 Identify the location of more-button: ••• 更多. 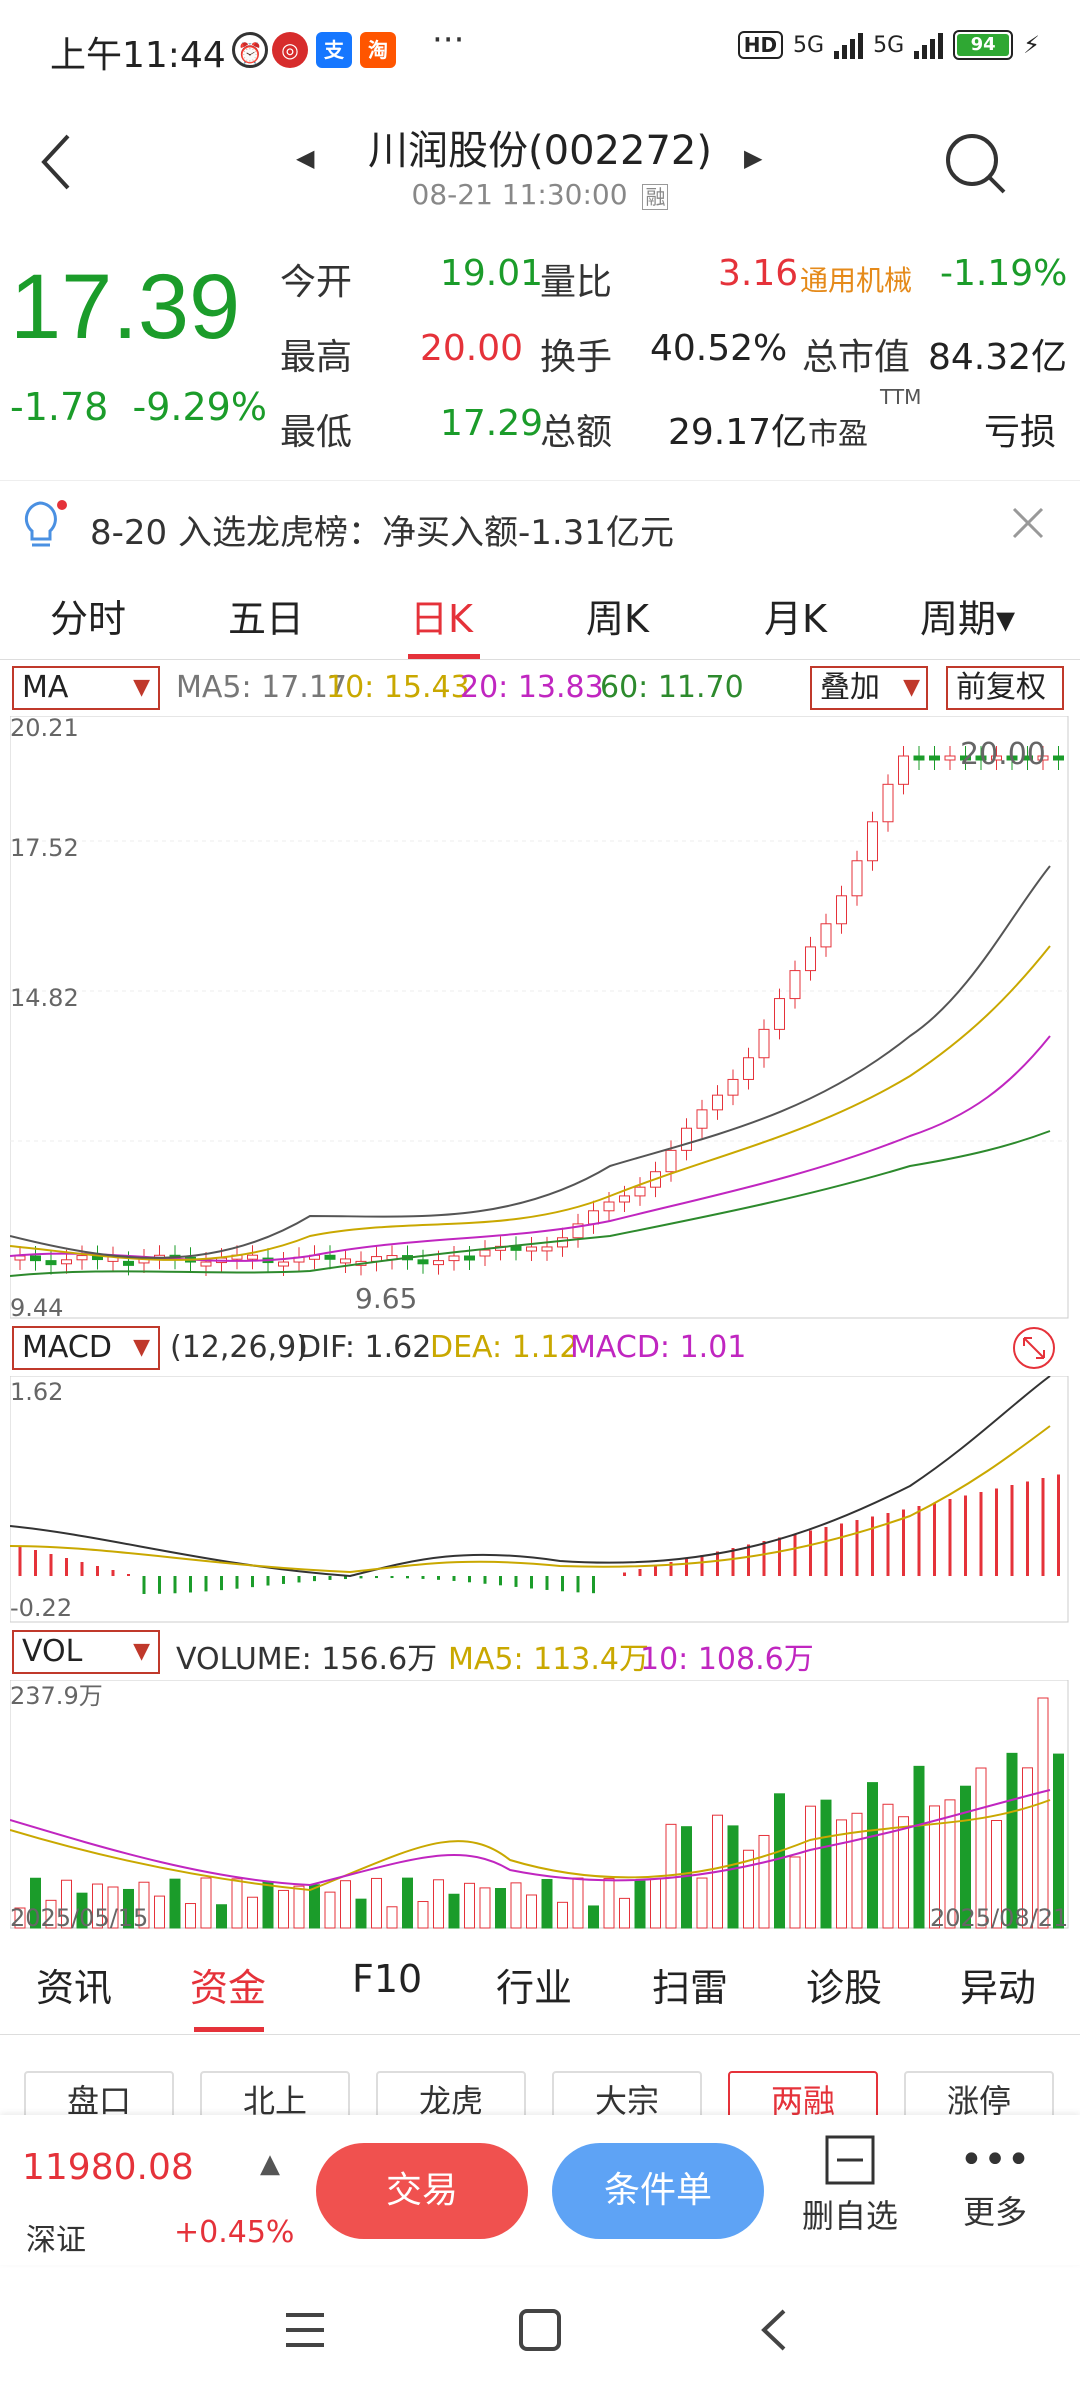
(995, 2183).